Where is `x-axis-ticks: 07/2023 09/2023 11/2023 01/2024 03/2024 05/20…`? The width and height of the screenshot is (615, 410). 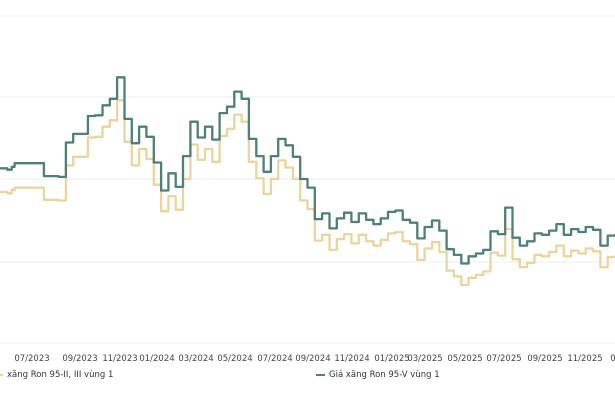 x-axis-ticks: 07/2023 09/2023 11/2023 01/2024 03/2024 05/20… is located at coordinates (314, 359).